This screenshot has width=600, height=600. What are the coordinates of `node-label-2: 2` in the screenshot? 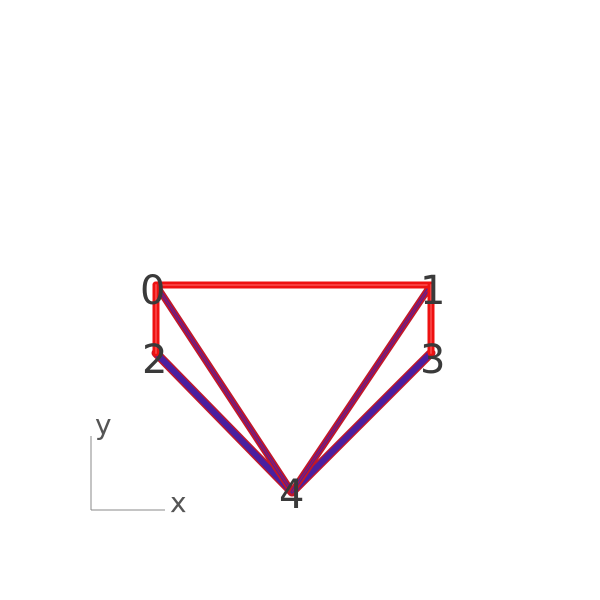 It's located at (154, 360).